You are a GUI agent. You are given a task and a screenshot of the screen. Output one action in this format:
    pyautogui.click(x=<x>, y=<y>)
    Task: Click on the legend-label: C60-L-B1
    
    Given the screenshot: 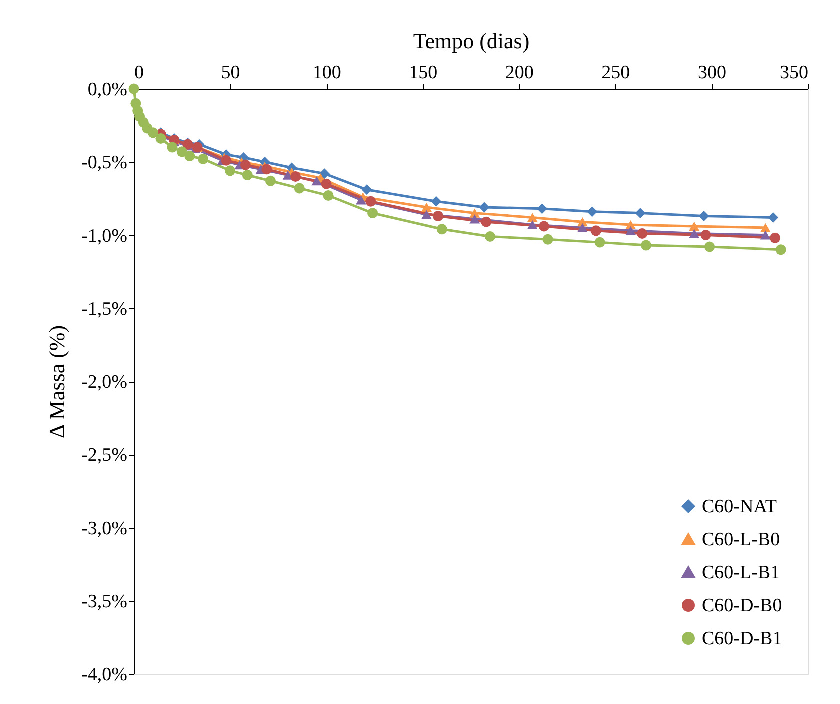 What is the action you would take?
    pyautogui.click(x=741, y=573)
    